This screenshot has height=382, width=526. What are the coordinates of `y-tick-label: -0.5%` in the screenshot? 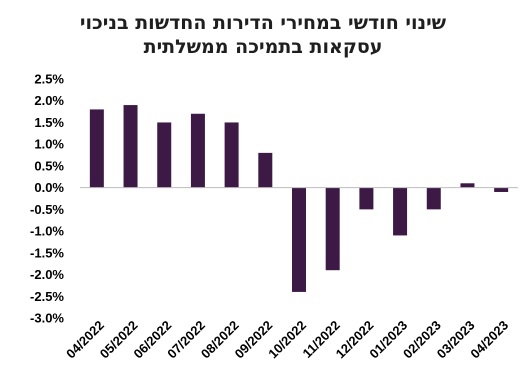 It's located at (47, 209).